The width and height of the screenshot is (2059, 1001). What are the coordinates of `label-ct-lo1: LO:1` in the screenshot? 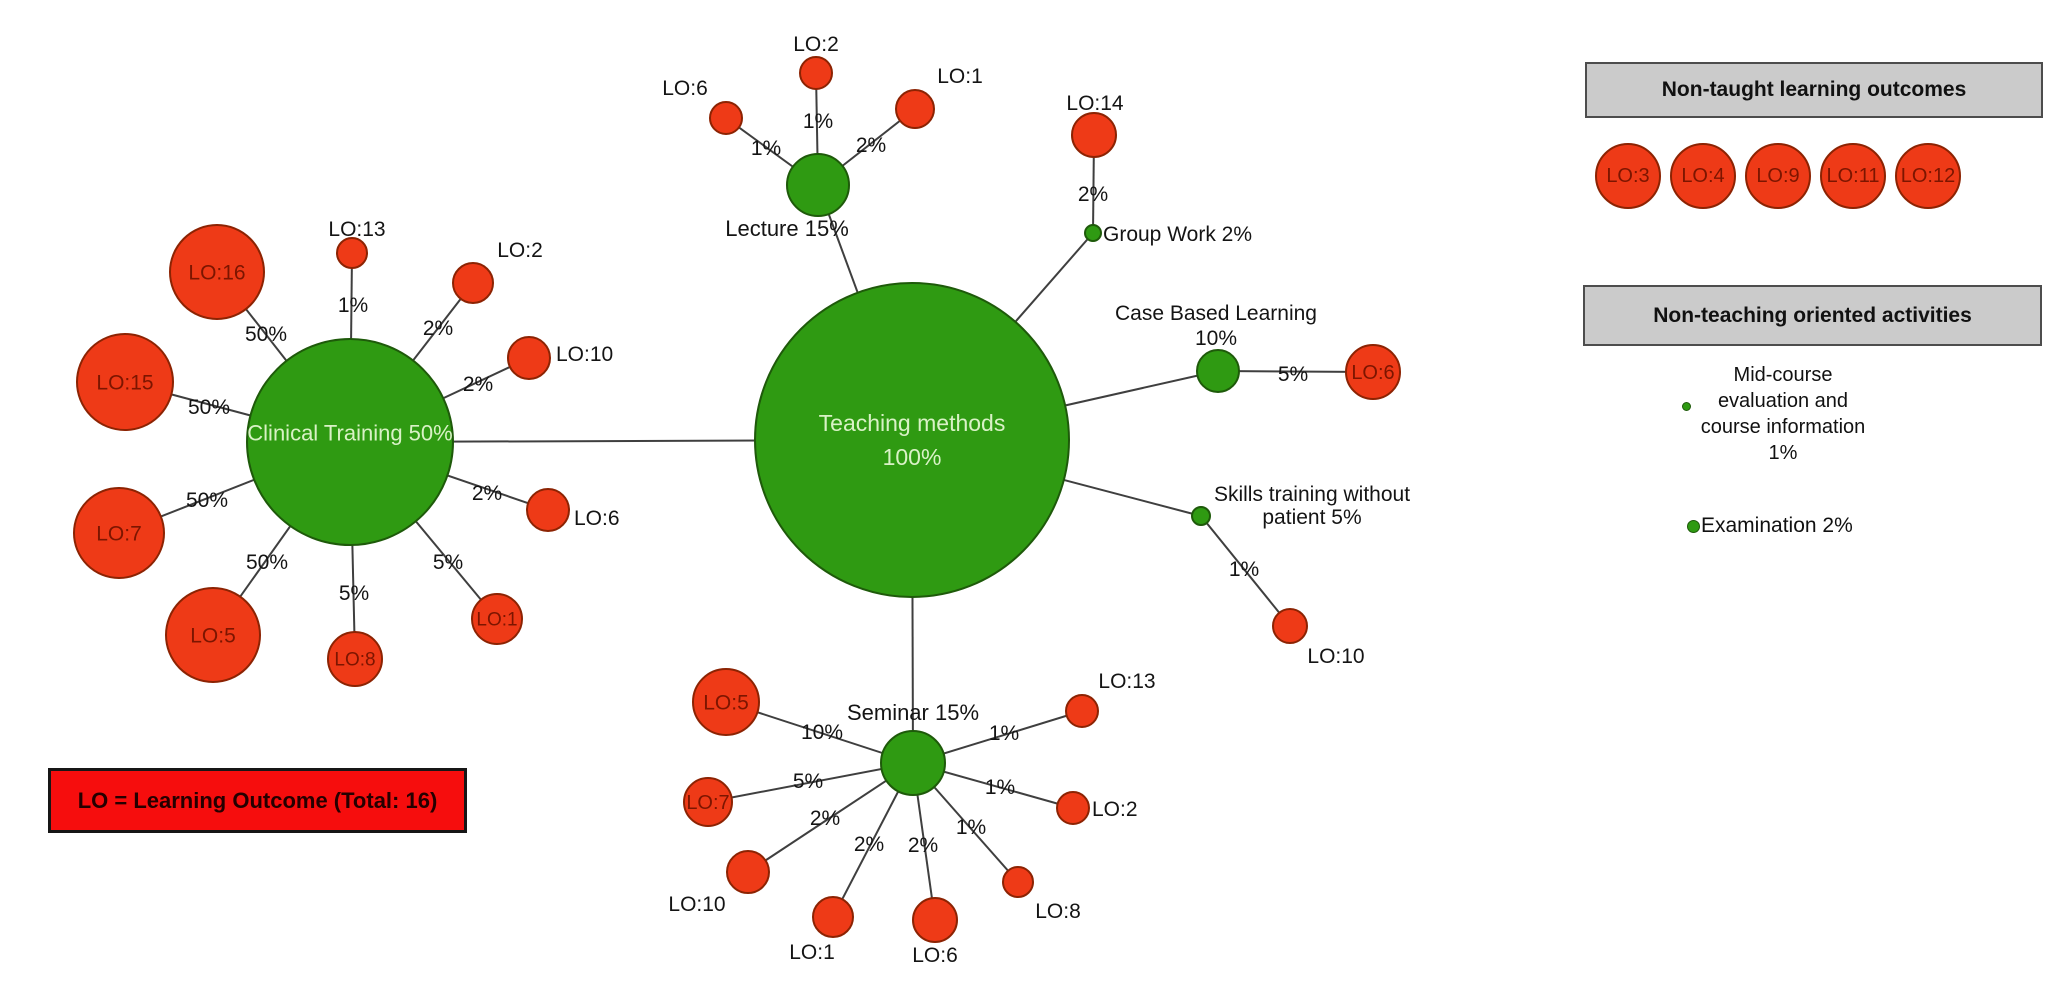 It's located at (496, 620).